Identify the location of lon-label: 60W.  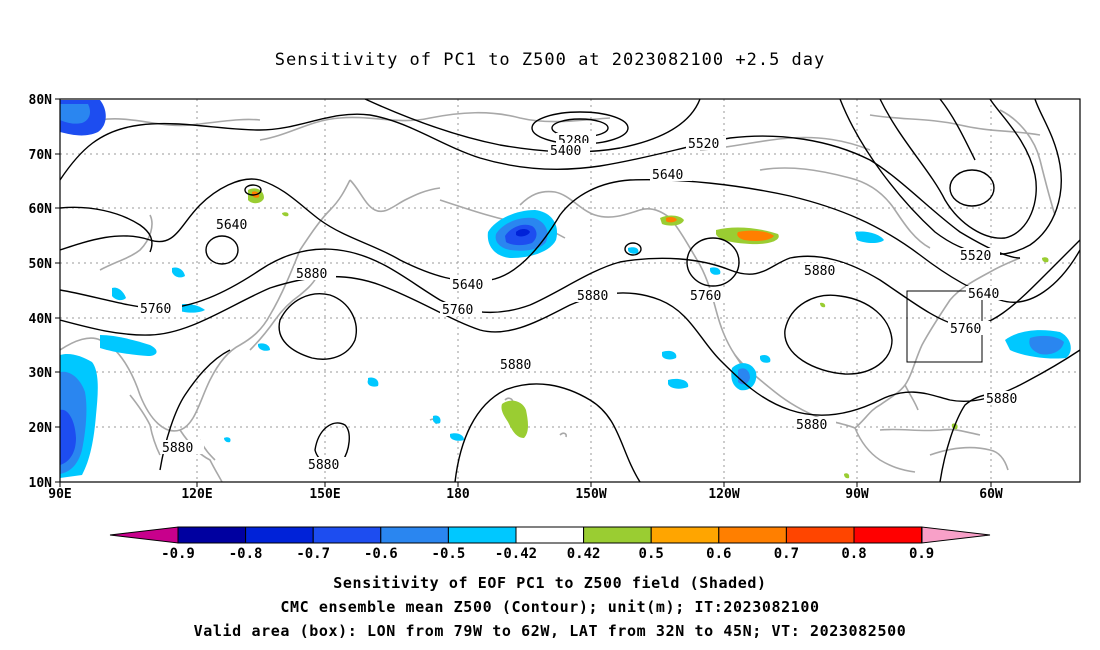
(991, 494).